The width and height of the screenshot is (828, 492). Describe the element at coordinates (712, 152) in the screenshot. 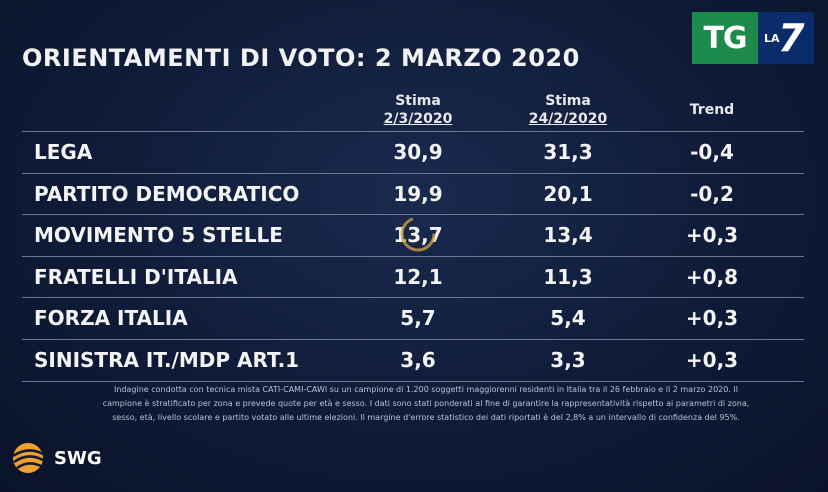

I see `value-trend: -0,4` at that location.